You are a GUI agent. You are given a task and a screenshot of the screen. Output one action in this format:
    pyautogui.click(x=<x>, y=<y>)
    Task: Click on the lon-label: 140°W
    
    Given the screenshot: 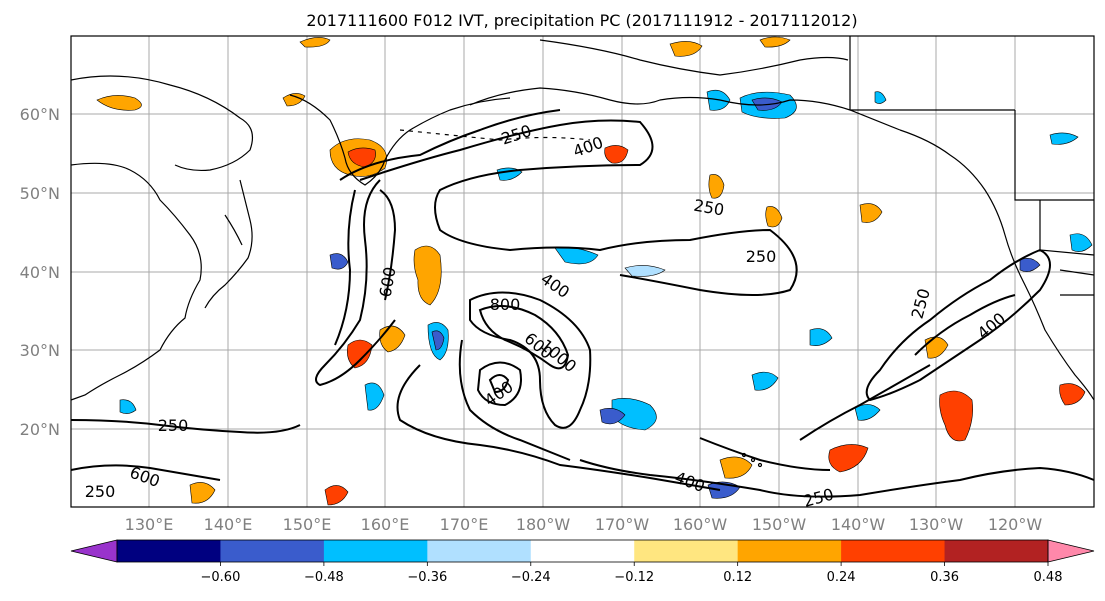 What is the action you would take?
    pyautogui.click(x=858, y=524)
    